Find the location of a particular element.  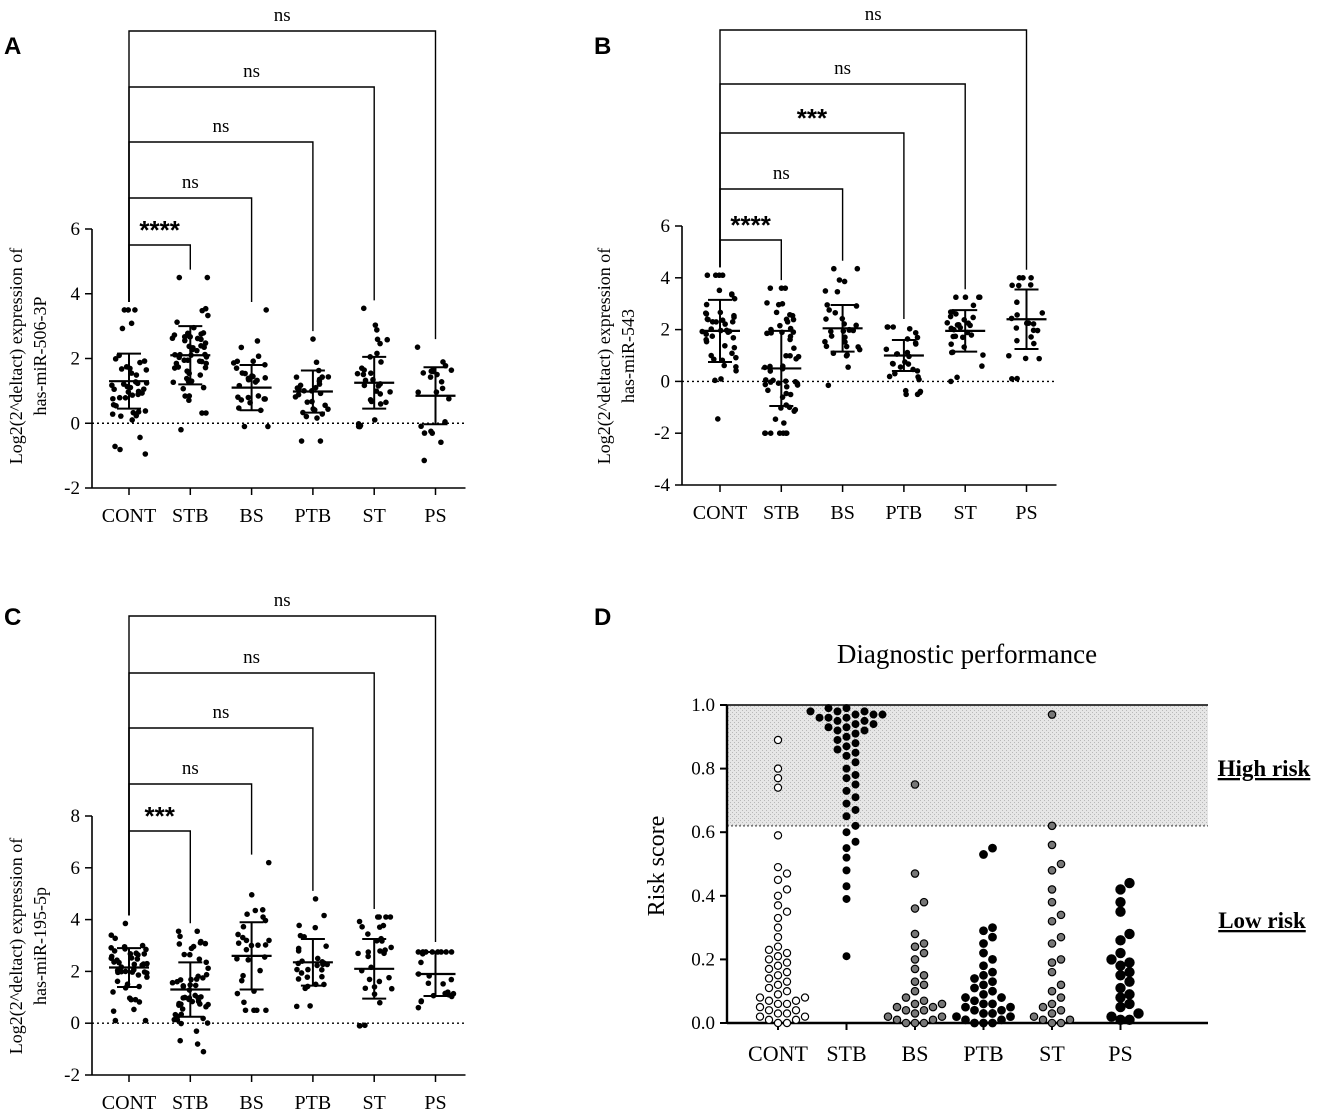

y-tick-label-c: 0 is located at coordinates (76, 1023).